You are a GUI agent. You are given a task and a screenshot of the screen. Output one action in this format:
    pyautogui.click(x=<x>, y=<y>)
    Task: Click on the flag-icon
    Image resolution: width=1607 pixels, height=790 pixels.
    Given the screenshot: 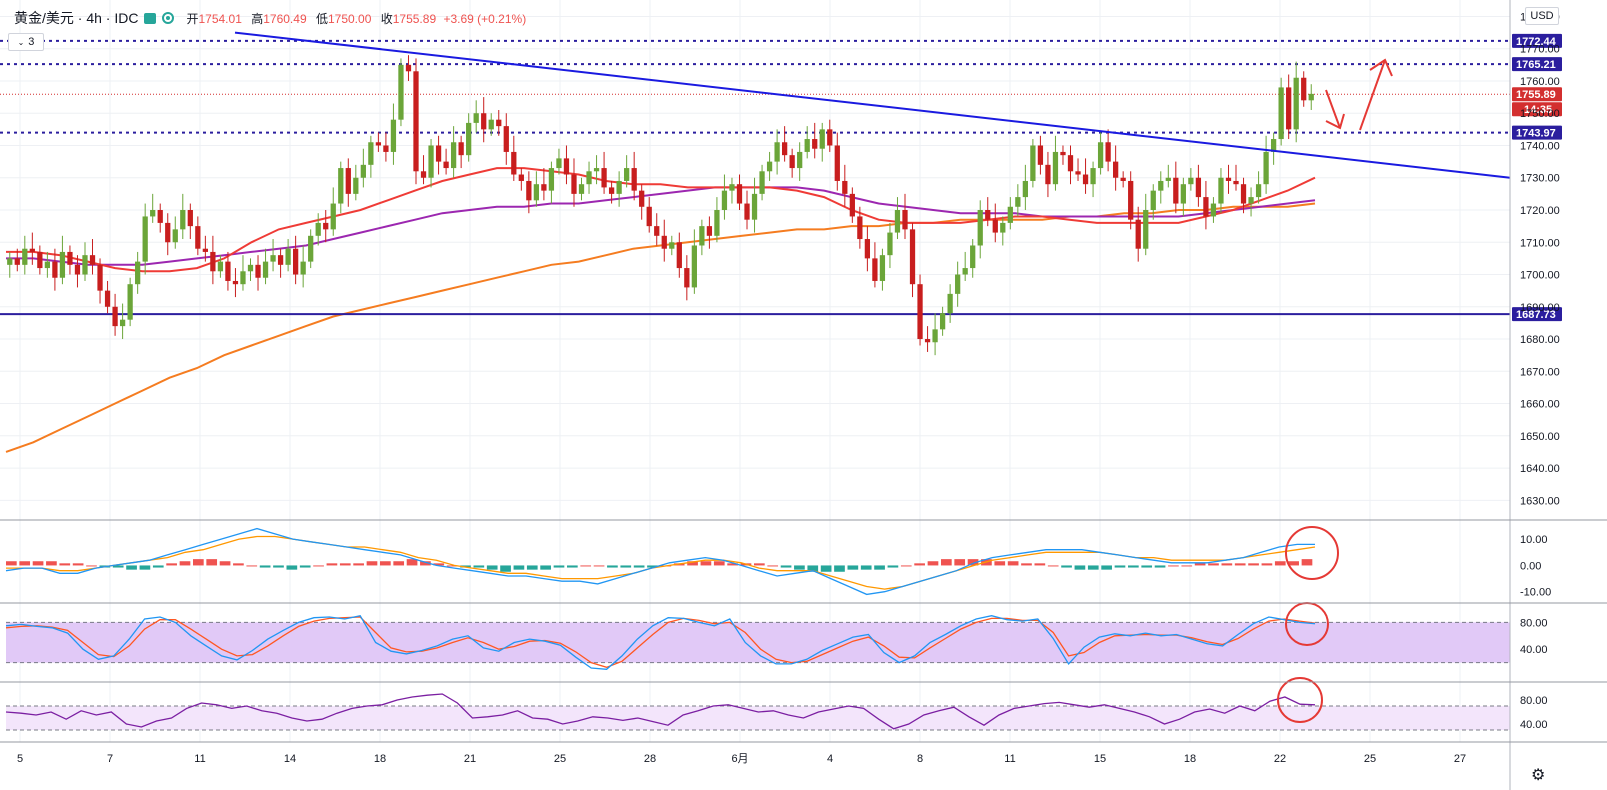 What is the action you would take?
    pyautogui.click(x=150, y=18)
    